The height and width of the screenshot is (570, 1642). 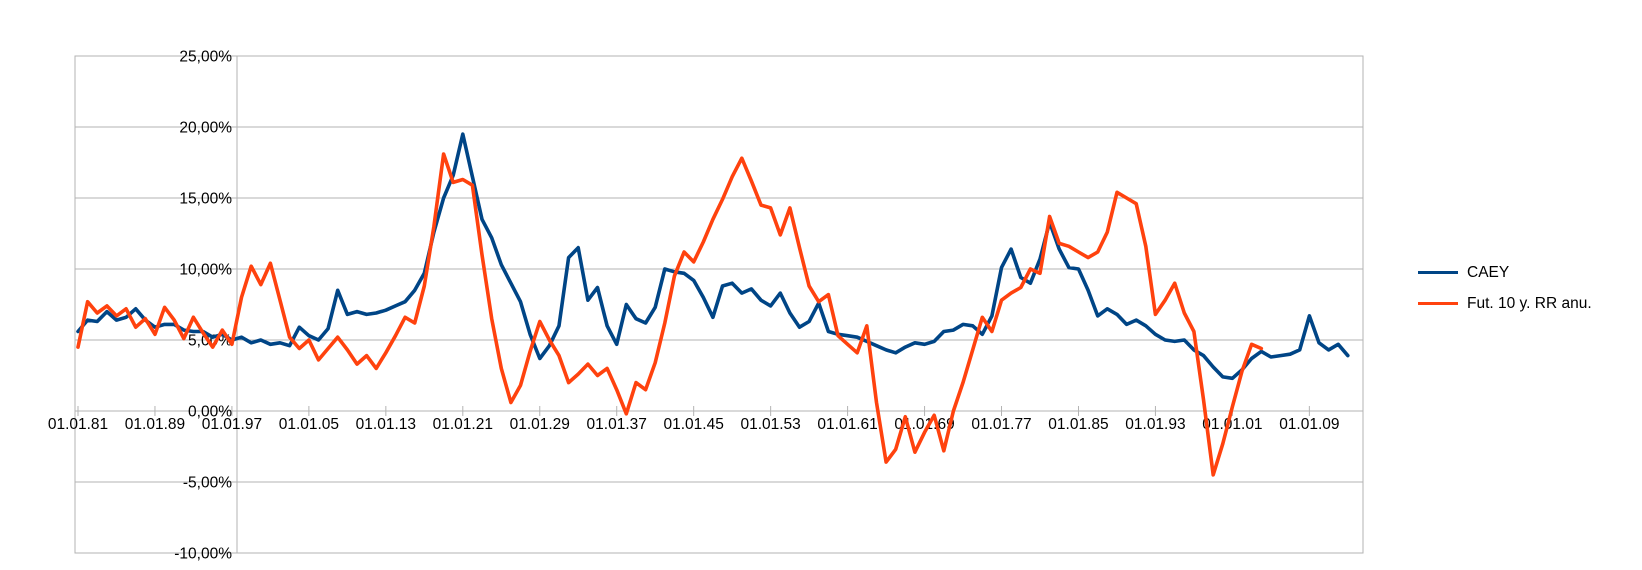 What do you see at coordinates (540, 424) in the screenshot?
I see `svg-text: 01.01.29` at bounding box center [540, 424].